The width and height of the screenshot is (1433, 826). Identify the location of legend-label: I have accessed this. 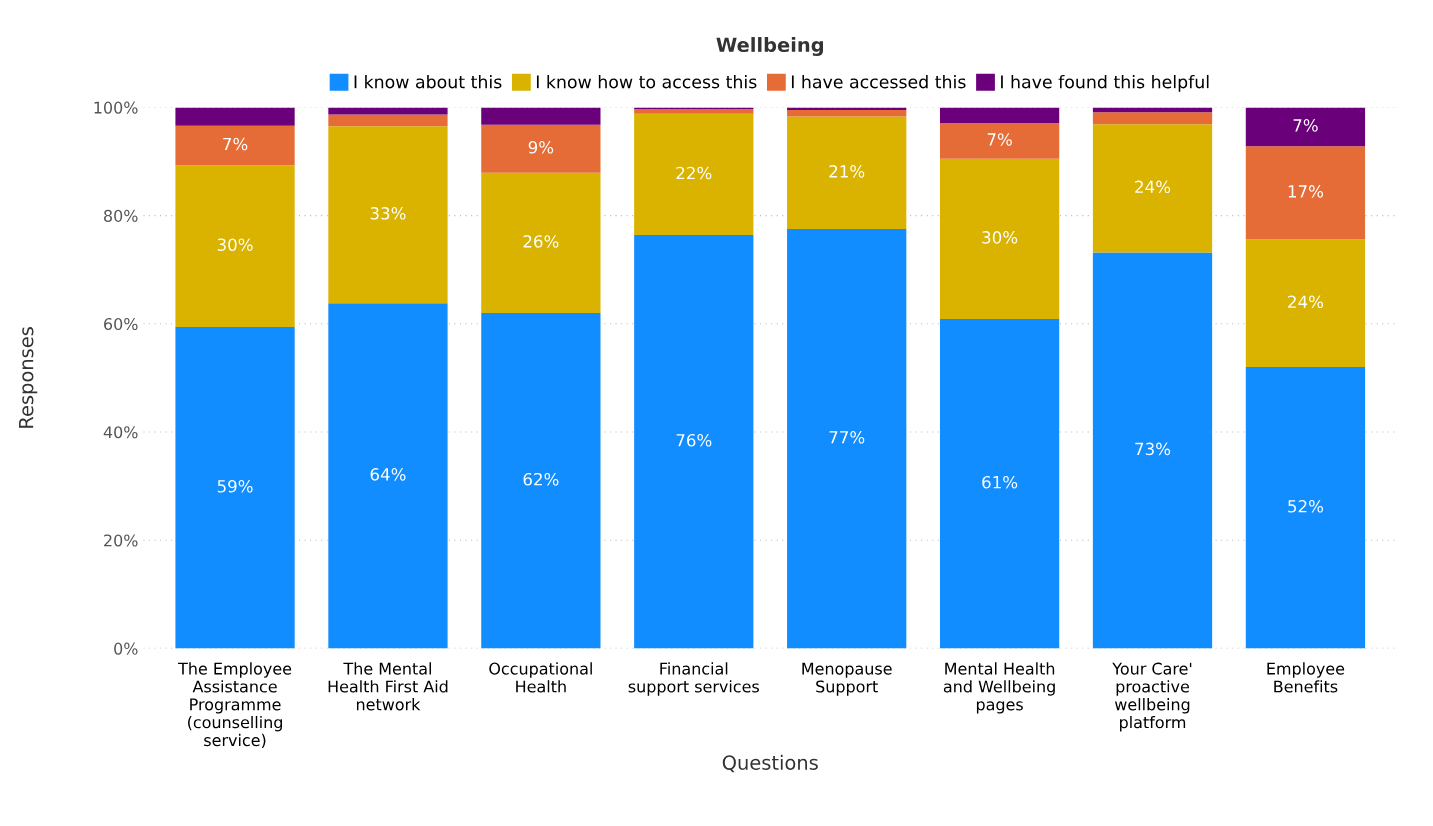
(878, 81).